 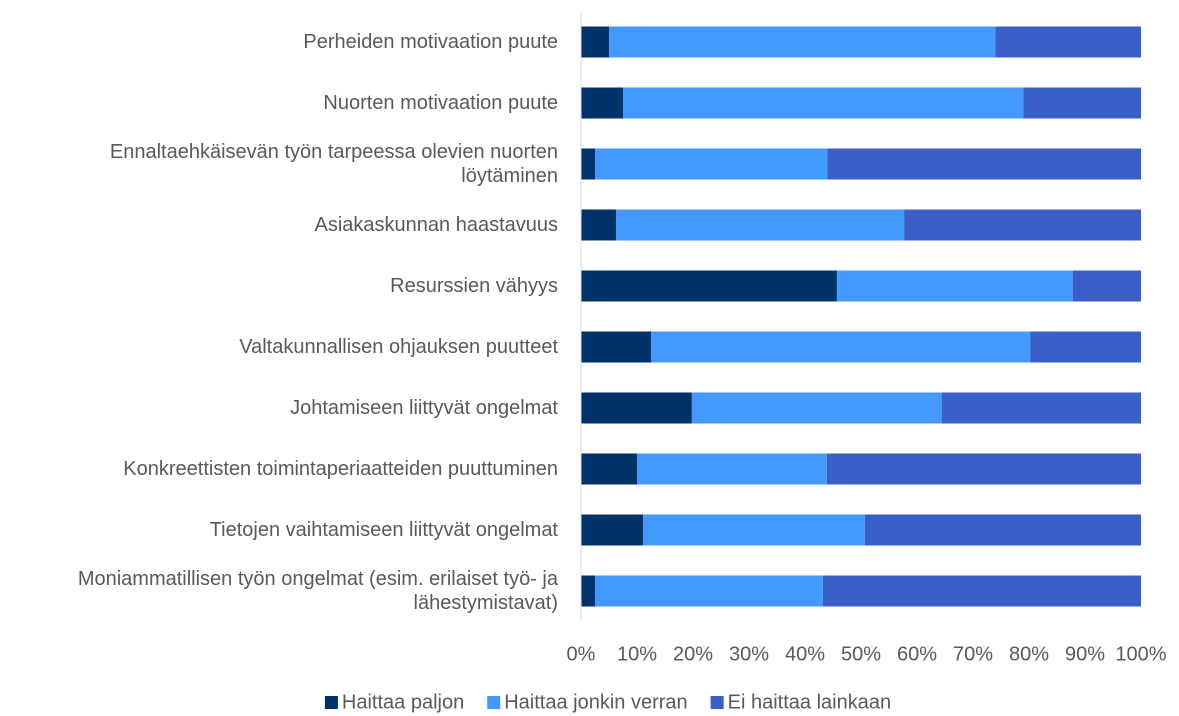 What do you see at coordinates (398, 347) in the screenshot?
I see `category-label: Valtakunnallisen ohjauksen puutteet` at bounding box center [398, 347].